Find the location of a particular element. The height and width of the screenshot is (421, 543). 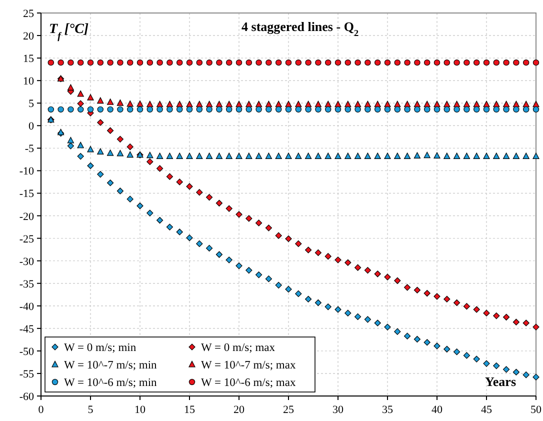

y-tick-label: 0 is located at coordinates (31, 126).